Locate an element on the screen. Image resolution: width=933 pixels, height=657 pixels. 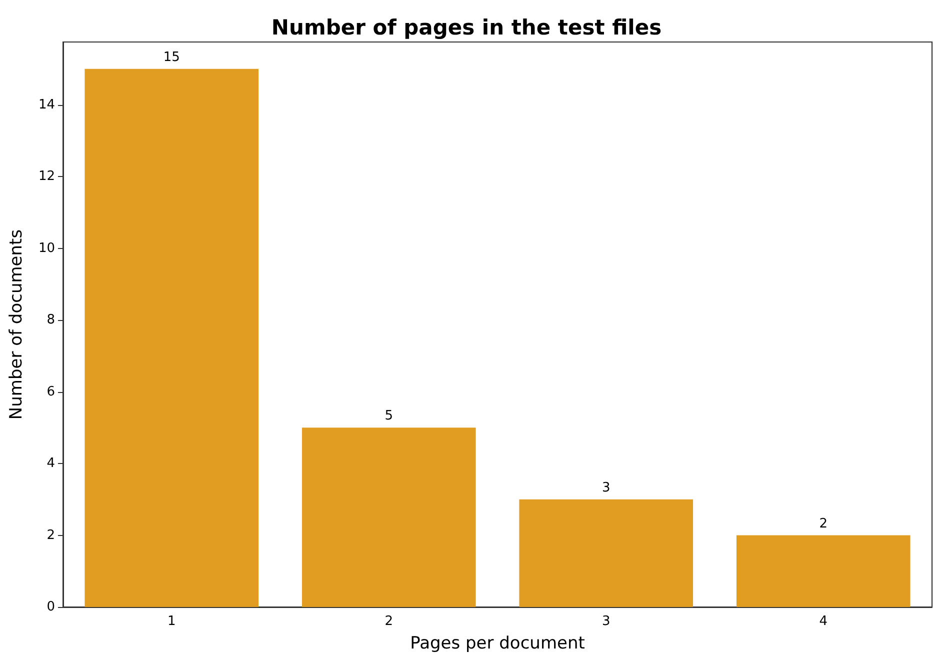
y-tick-label: 12 is located at coordinates (46, 176).